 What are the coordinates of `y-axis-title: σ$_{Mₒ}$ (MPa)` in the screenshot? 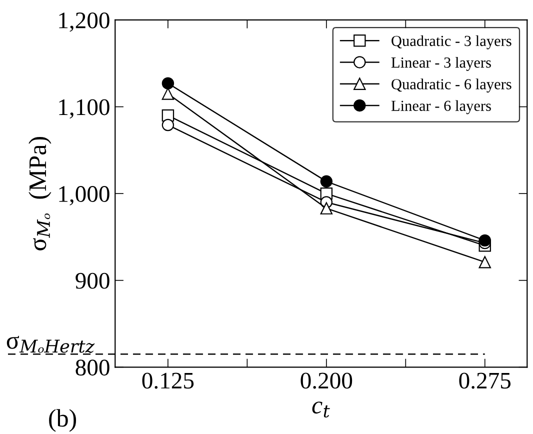 It's located at (40, 193).